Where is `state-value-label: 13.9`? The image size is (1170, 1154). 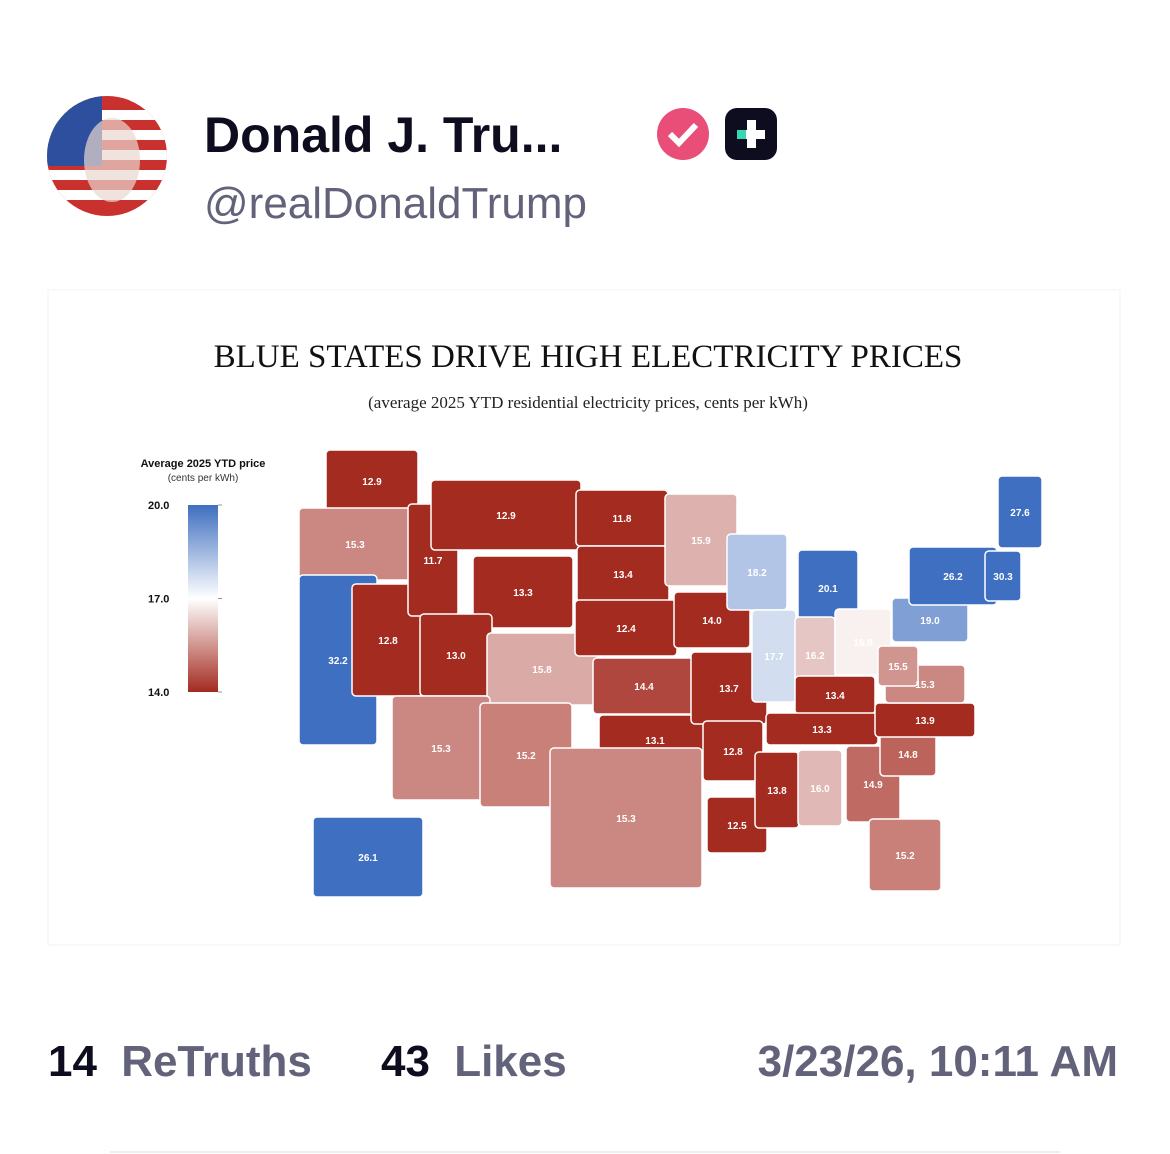
state-value-label: 13.9 is located at coordinates (925, 721).